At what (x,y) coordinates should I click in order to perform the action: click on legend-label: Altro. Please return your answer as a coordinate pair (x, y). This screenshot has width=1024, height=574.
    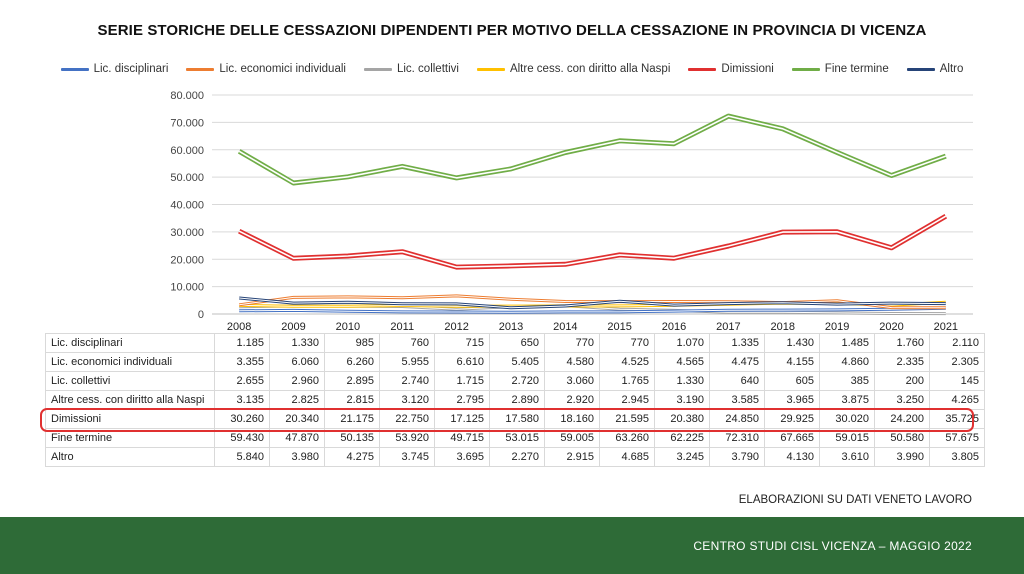
    Looking at the image, I should click on (951, 69).